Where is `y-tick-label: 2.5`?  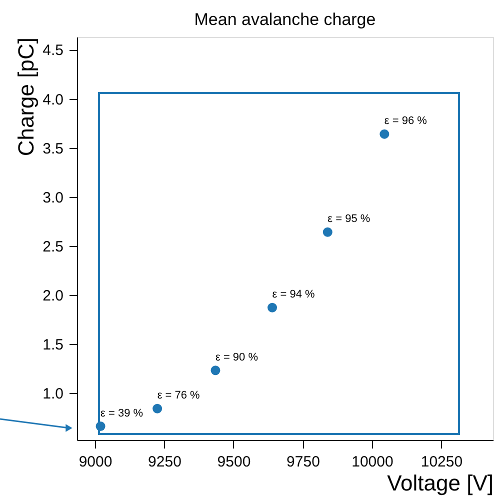 y-tick-label: 2.5 is located at coordinates (53, 247).